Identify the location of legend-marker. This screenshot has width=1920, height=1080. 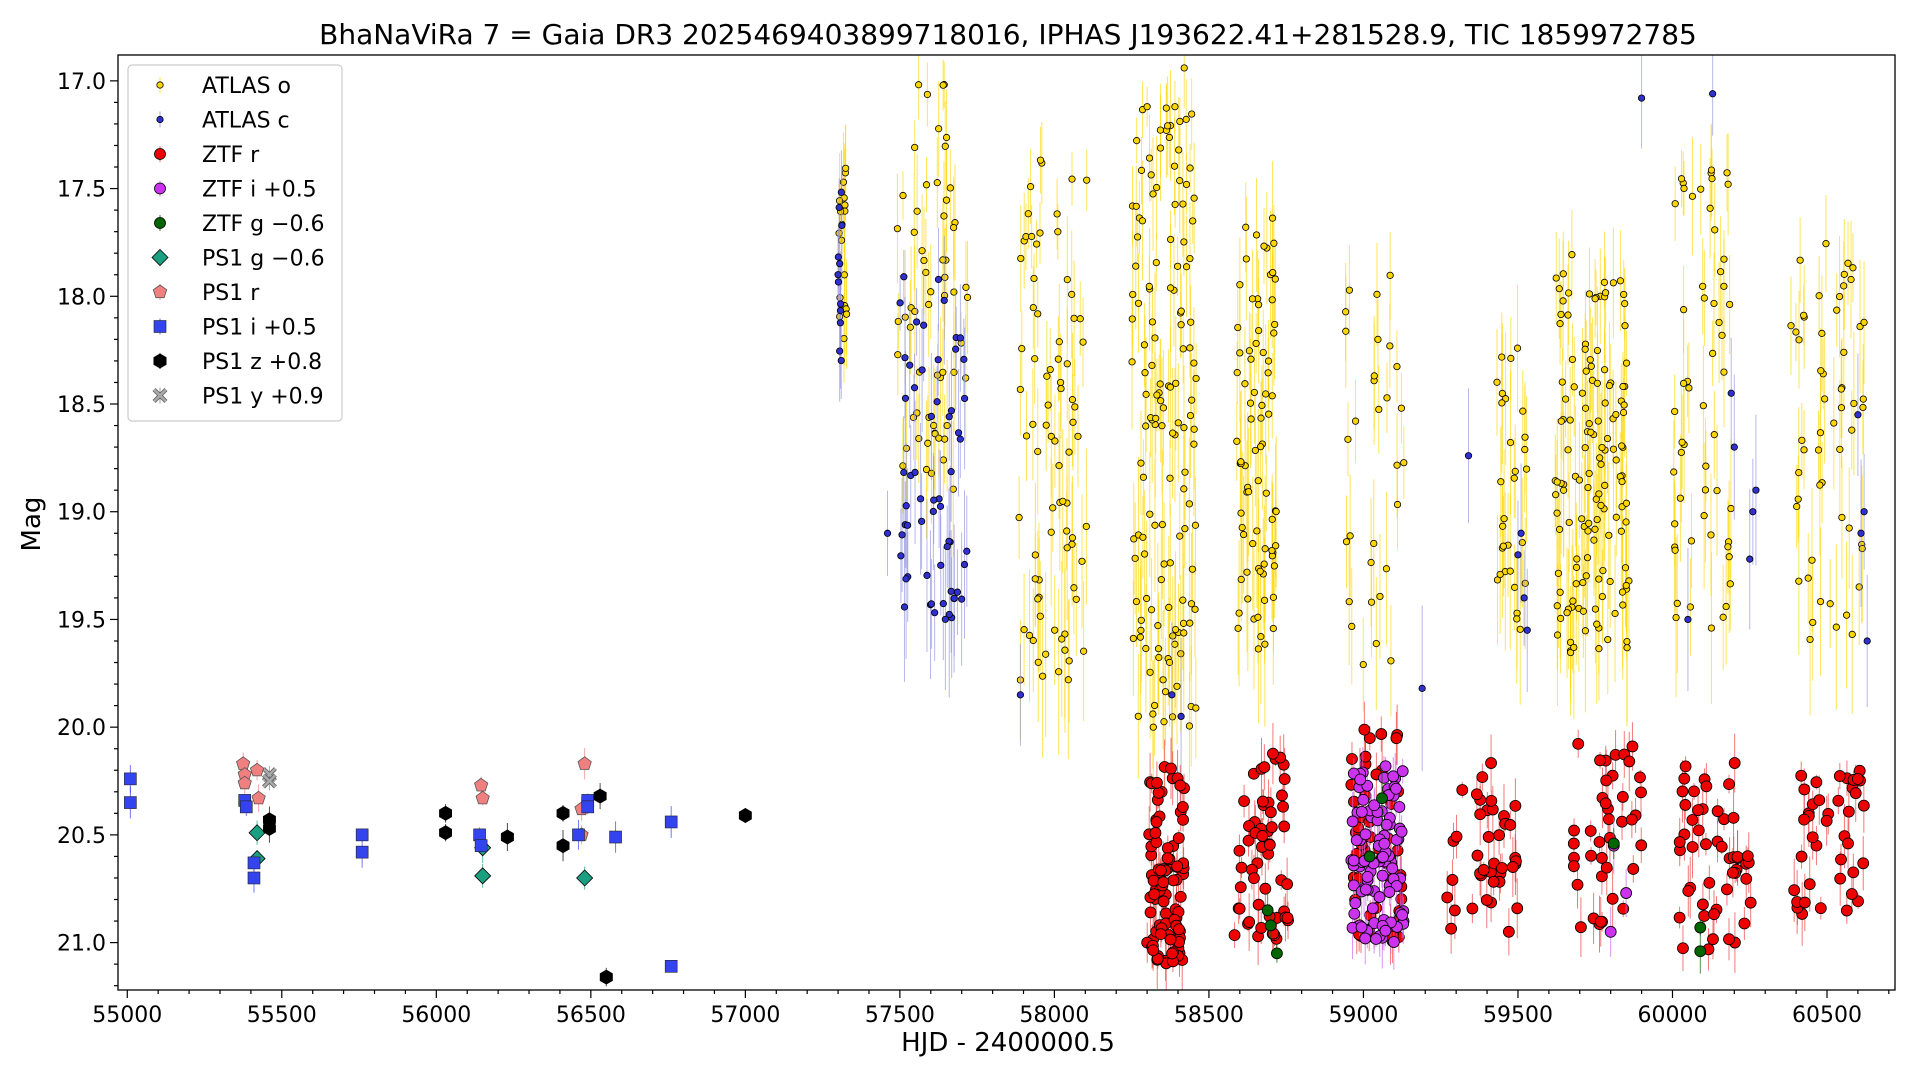
(160, 223).